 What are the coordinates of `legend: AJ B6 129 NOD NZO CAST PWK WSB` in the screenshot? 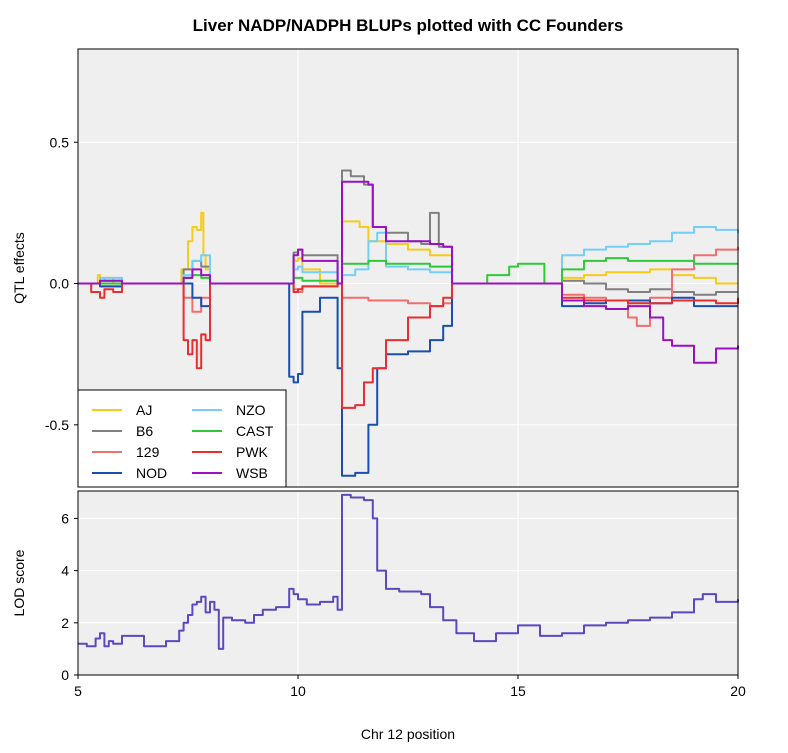 It's located at (182, 438).